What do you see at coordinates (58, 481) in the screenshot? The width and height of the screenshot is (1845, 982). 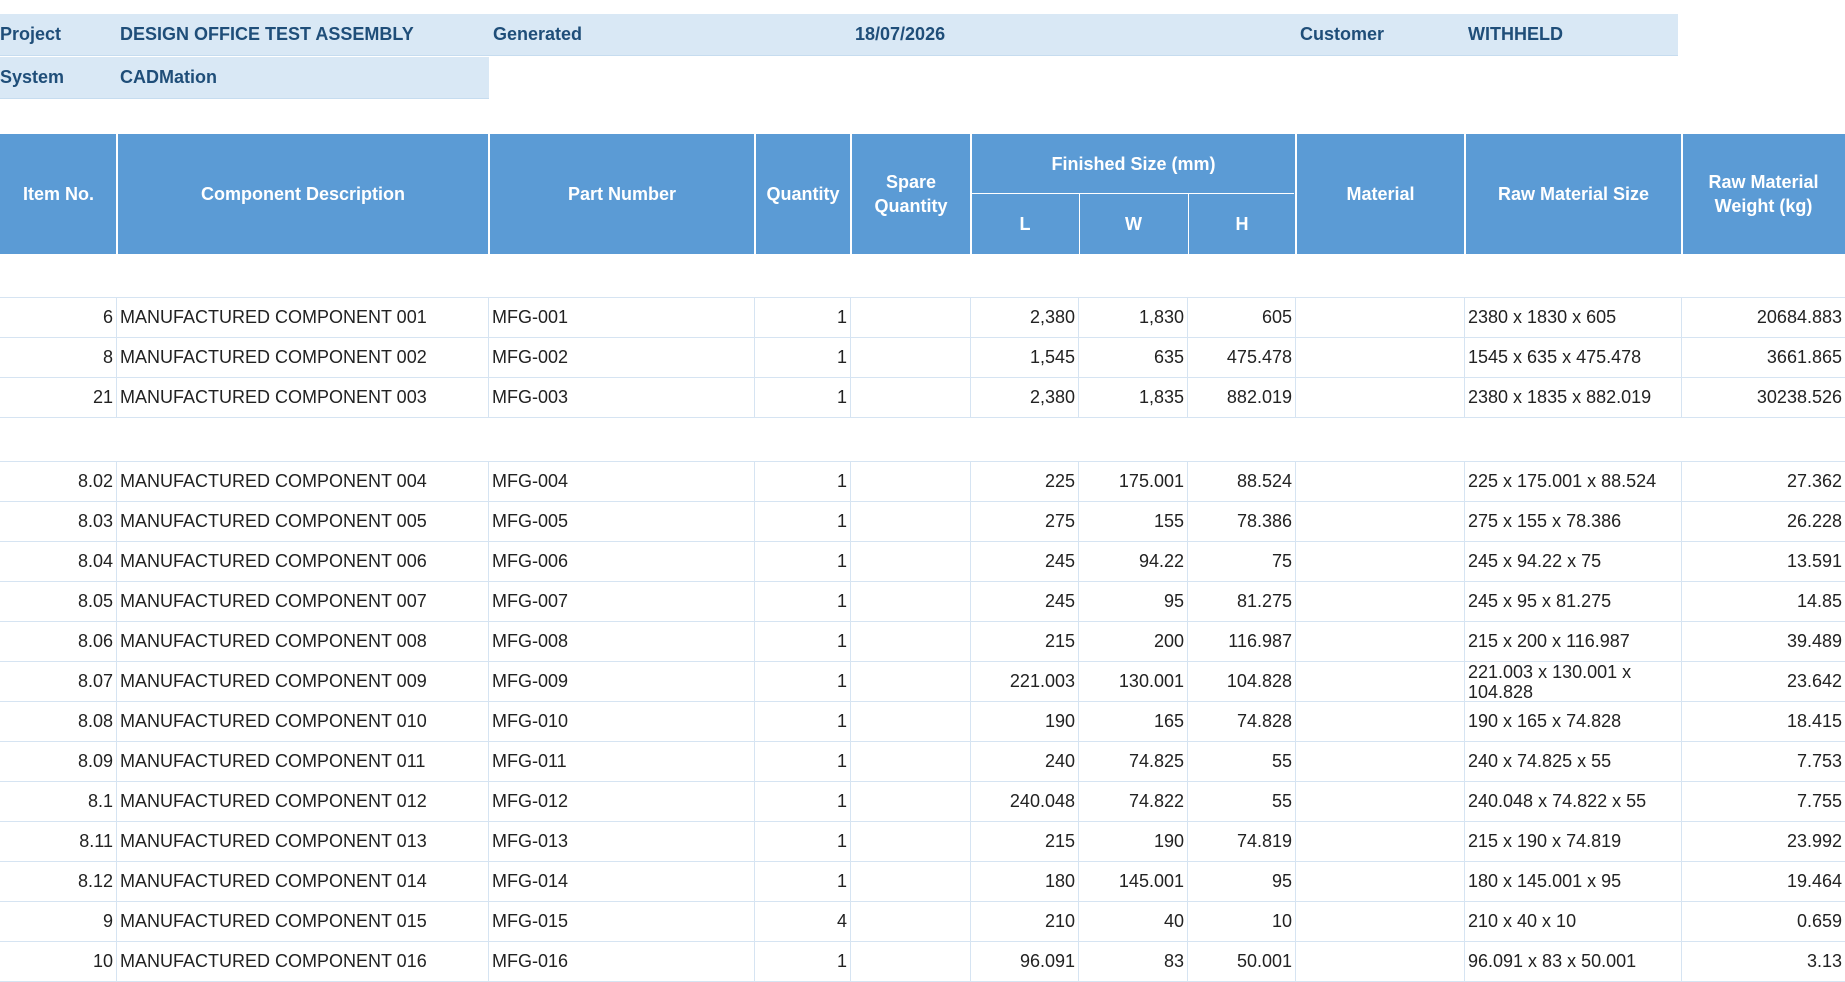 I see `item-no-cell: 8.02` at bounding box center [58, 481].